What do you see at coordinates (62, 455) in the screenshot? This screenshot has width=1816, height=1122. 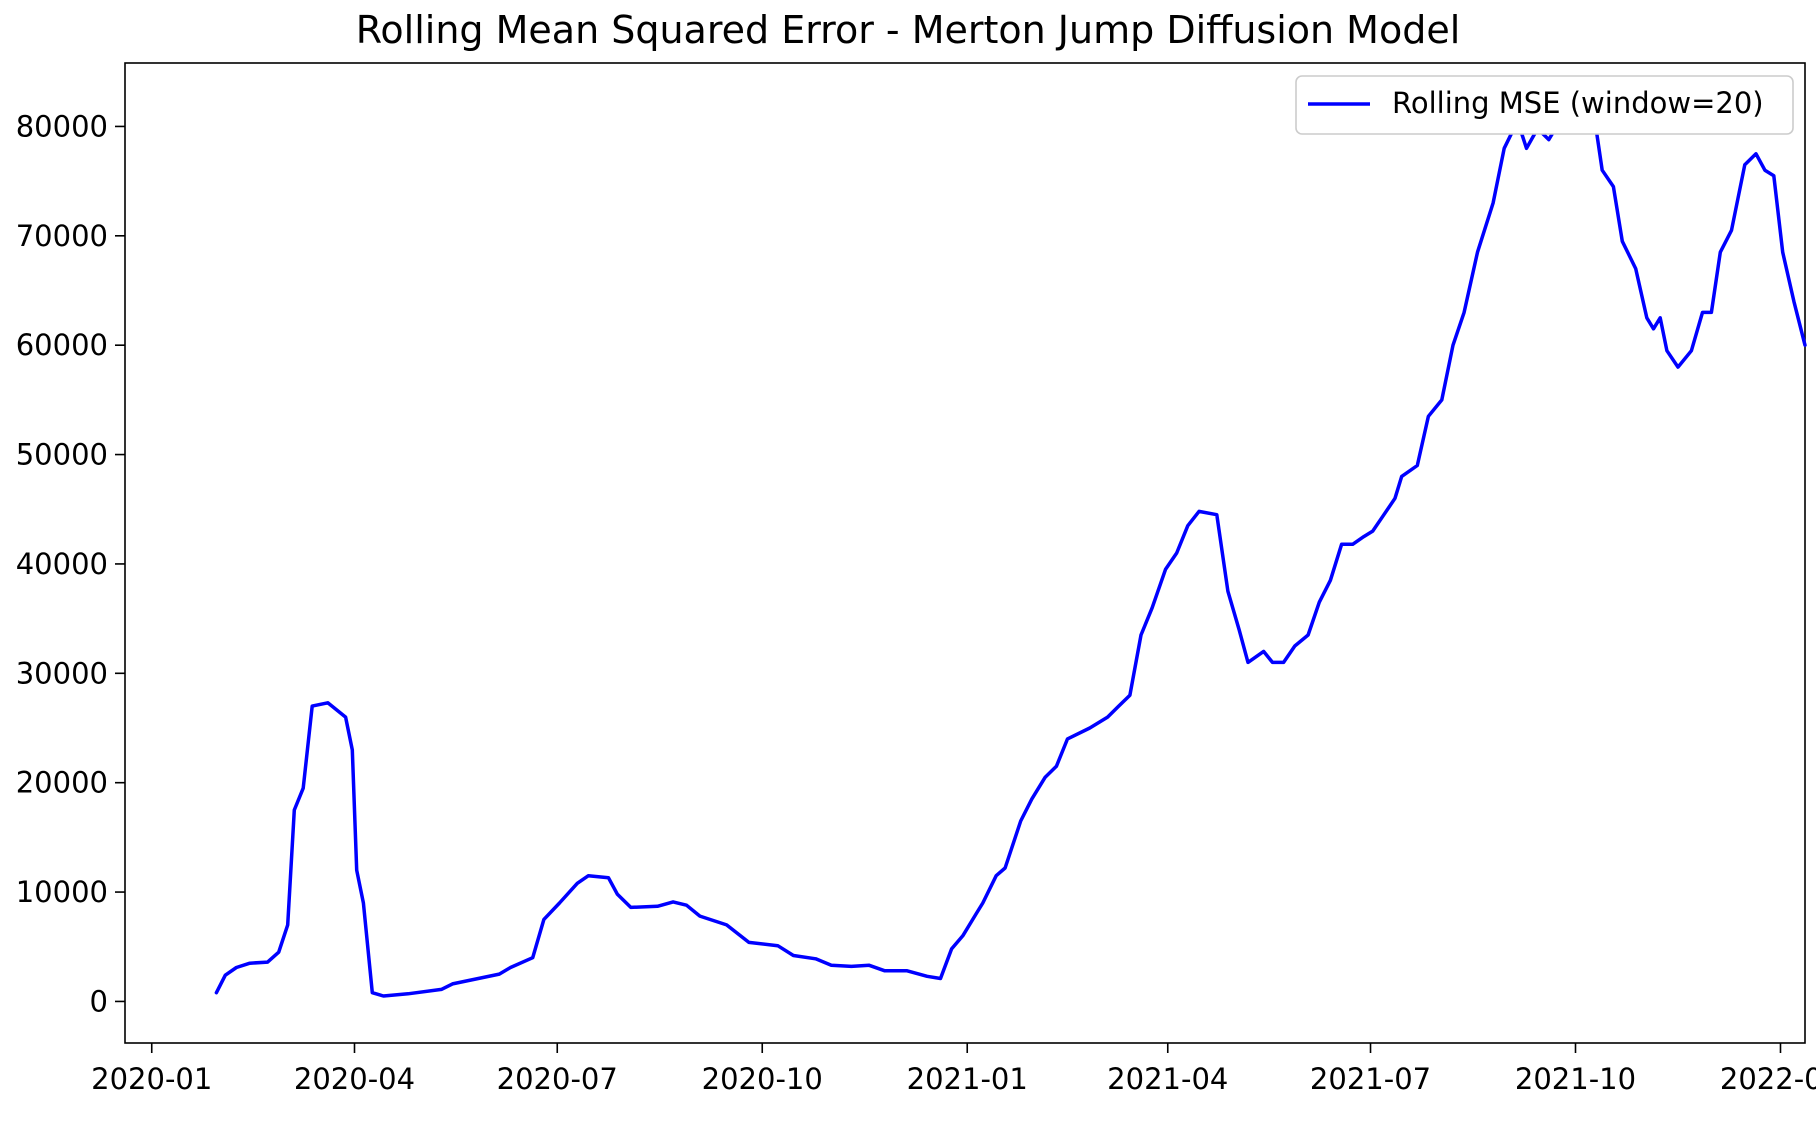 I see `y-tick-label: 50000` at bounding box center [62, 455].